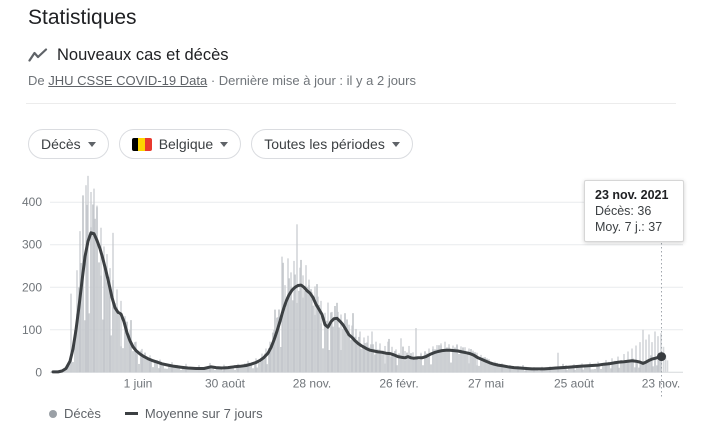 This screenshot has height=430, width=707. What do you see at coordinates (623, 211) in the screenshot?
I see `tooltip-deaths: Décès: 36` at bounding box center [623, 211].